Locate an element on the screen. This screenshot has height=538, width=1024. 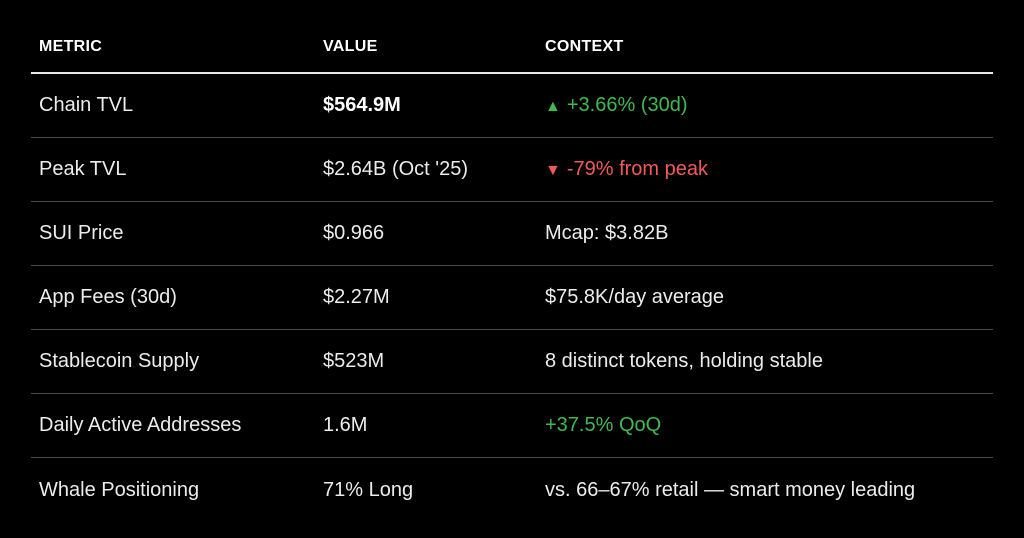
metric-cell: App Fees (30d) is located at coordinates (108, 297).